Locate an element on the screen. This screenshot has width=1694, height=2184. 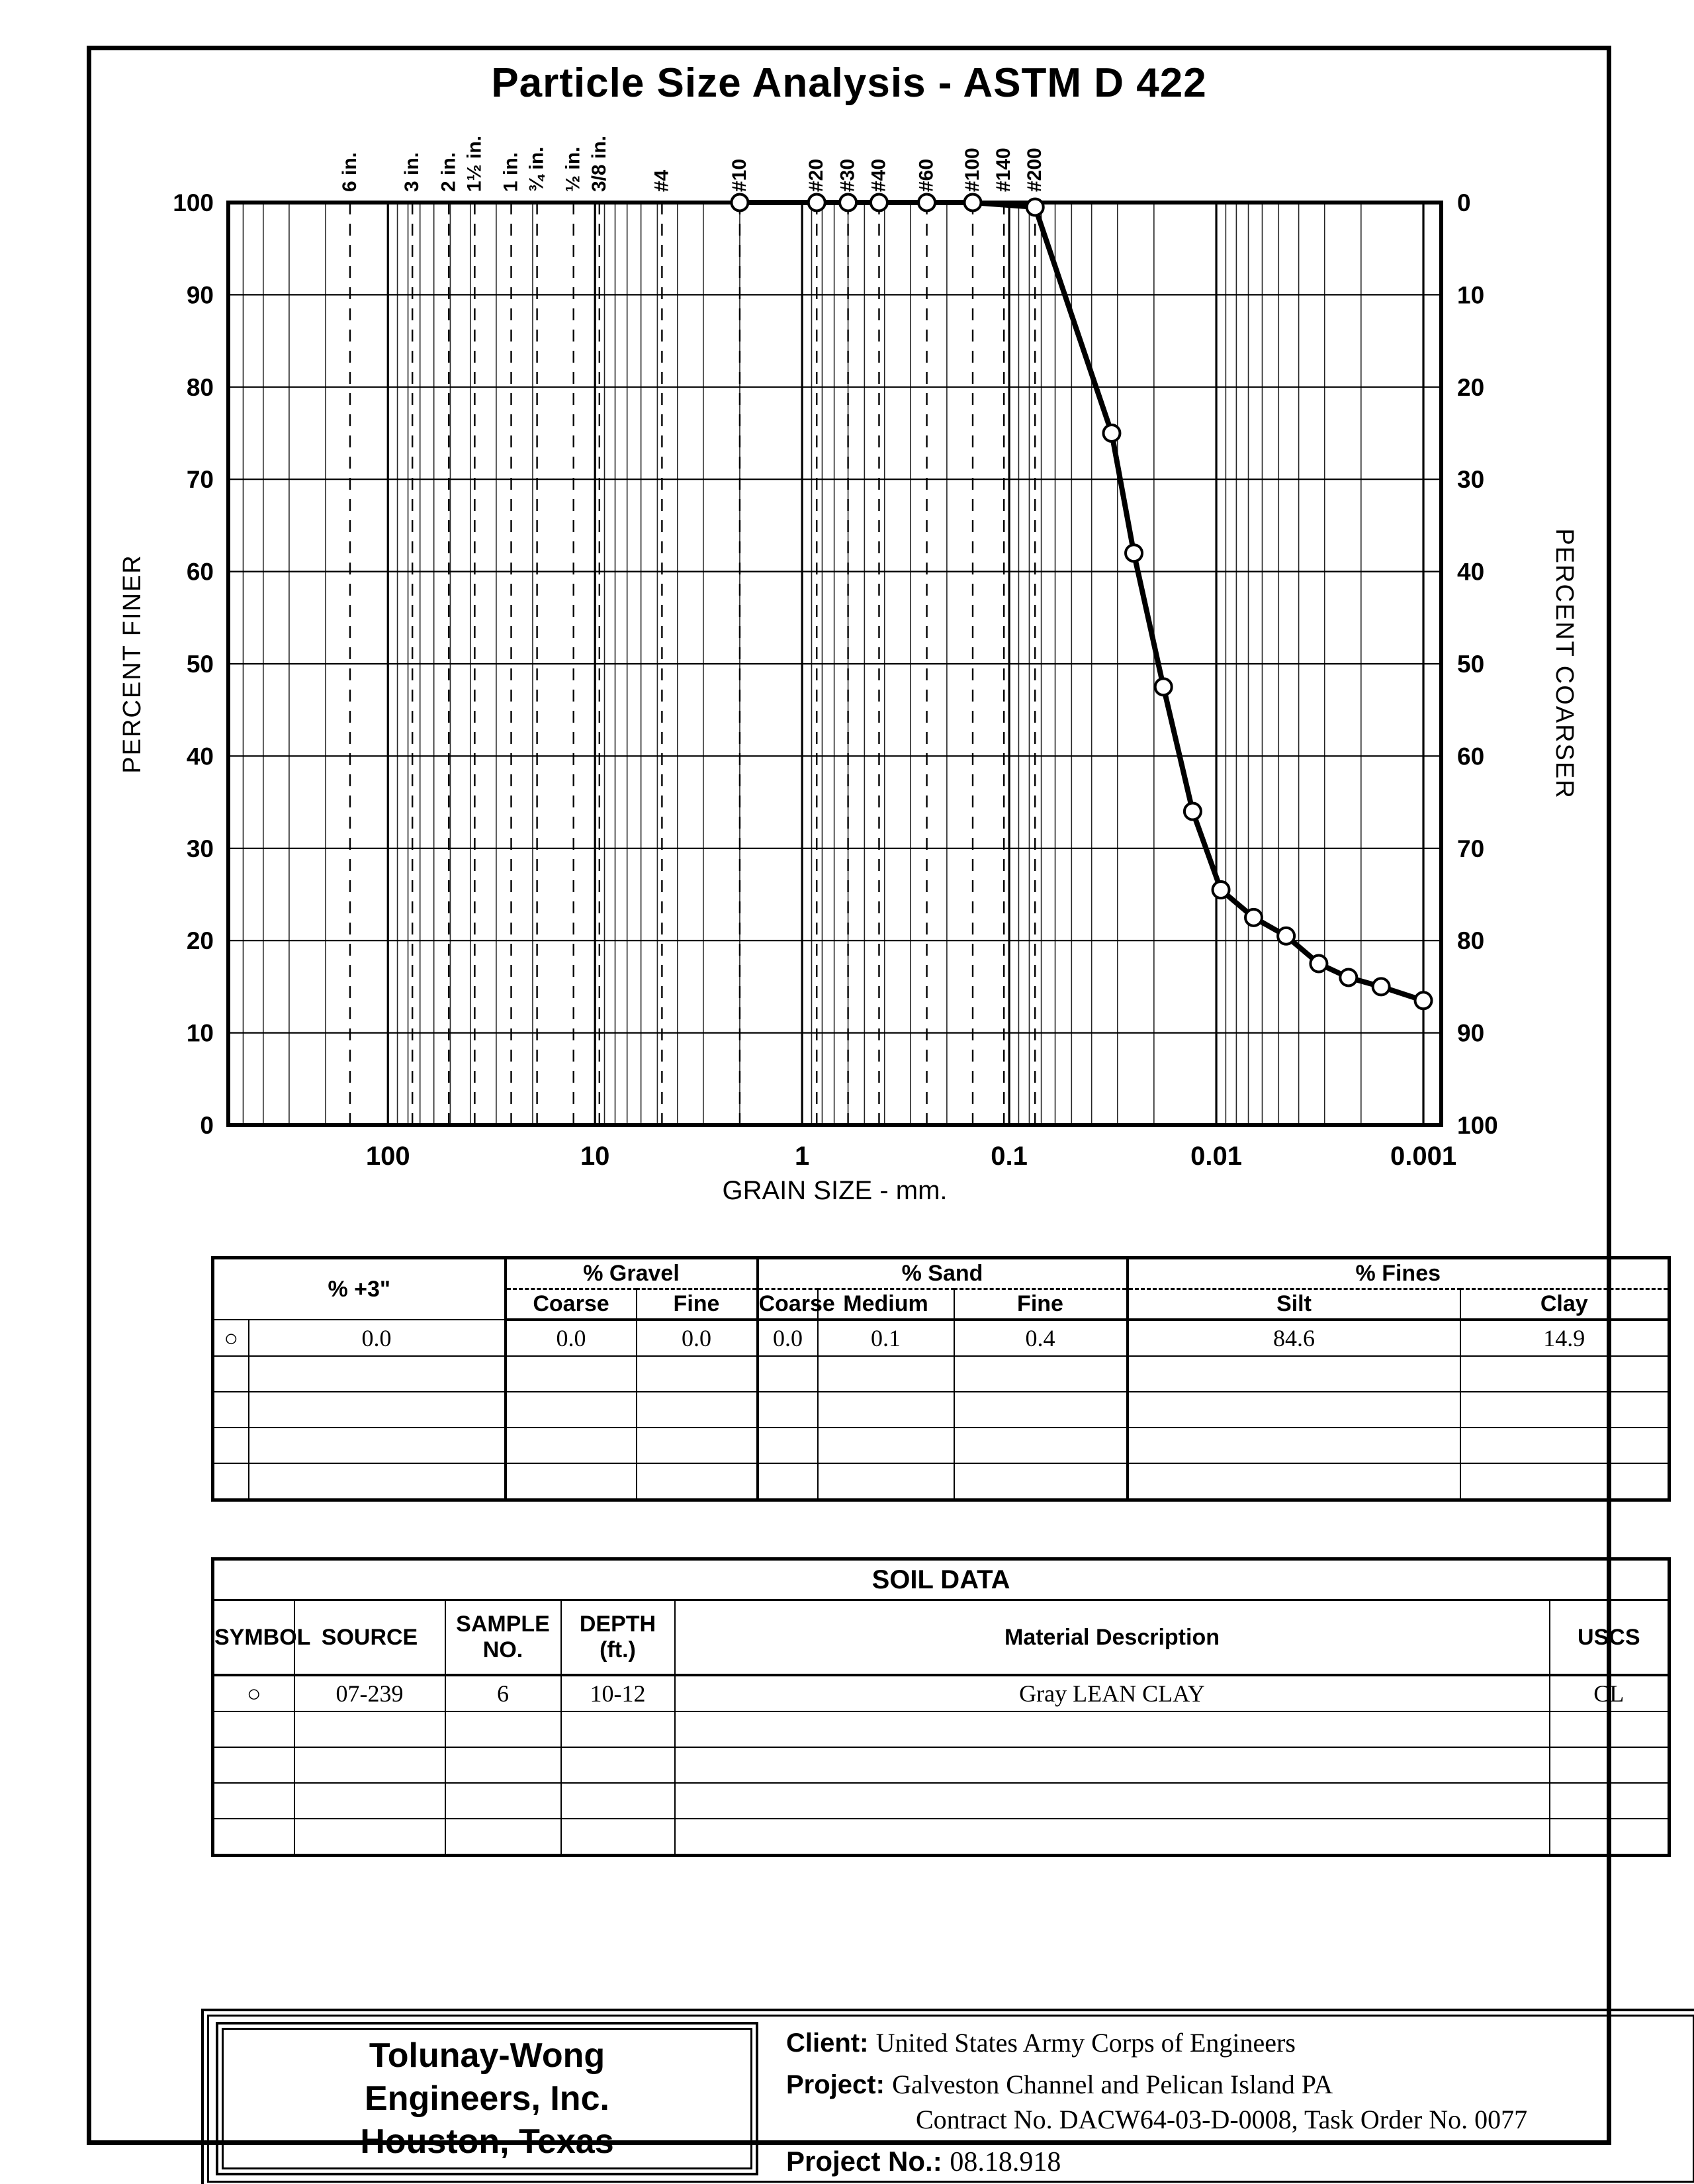
soil-data-row-cell: ○ is located at coordinates (253, 1693).